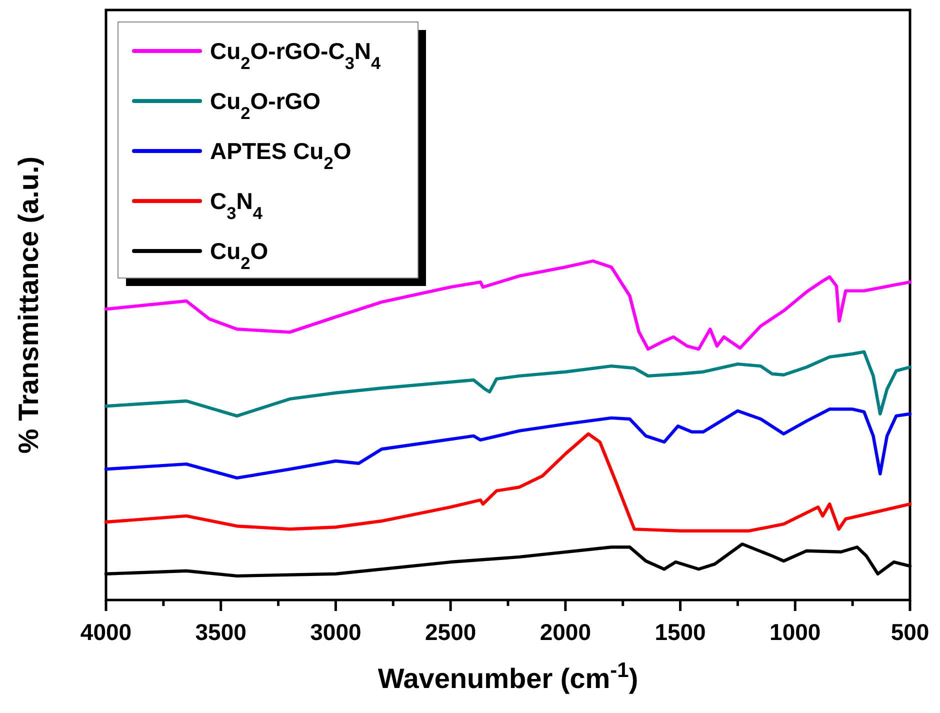 This screenshot has width=940, height=713. What do you see at coordinates (795, 632) in the screenshot?
I see `x-tick-label: 1000` at bounding box center [795, 632].